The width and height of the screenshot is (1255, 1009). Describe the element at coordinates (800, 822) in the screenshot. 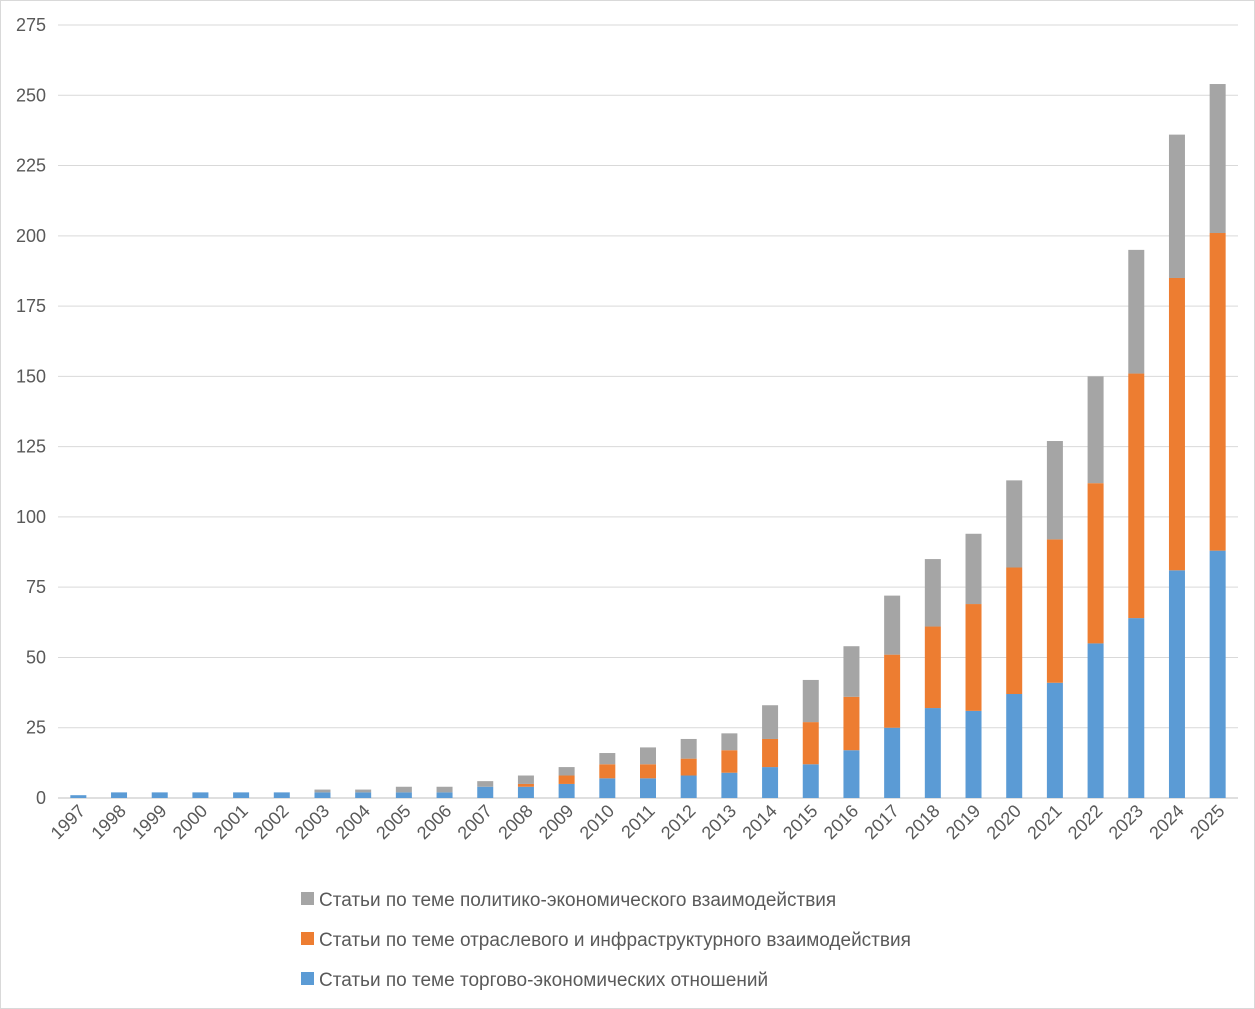

I see `x-tick-label: 2015` at that location.